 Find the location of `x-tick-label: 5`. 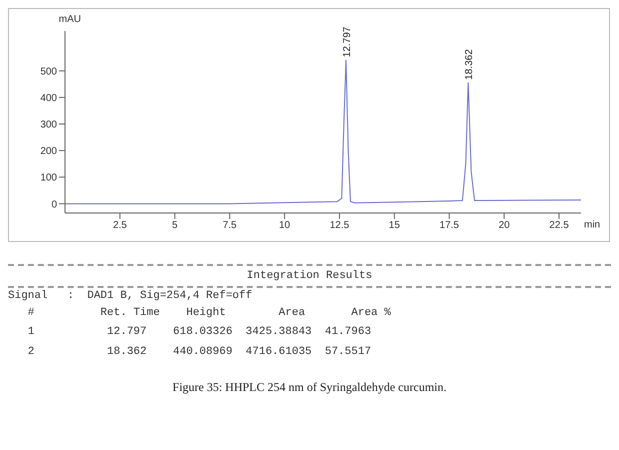

x-tick-label: 5 is located at coordinates (175, 226).